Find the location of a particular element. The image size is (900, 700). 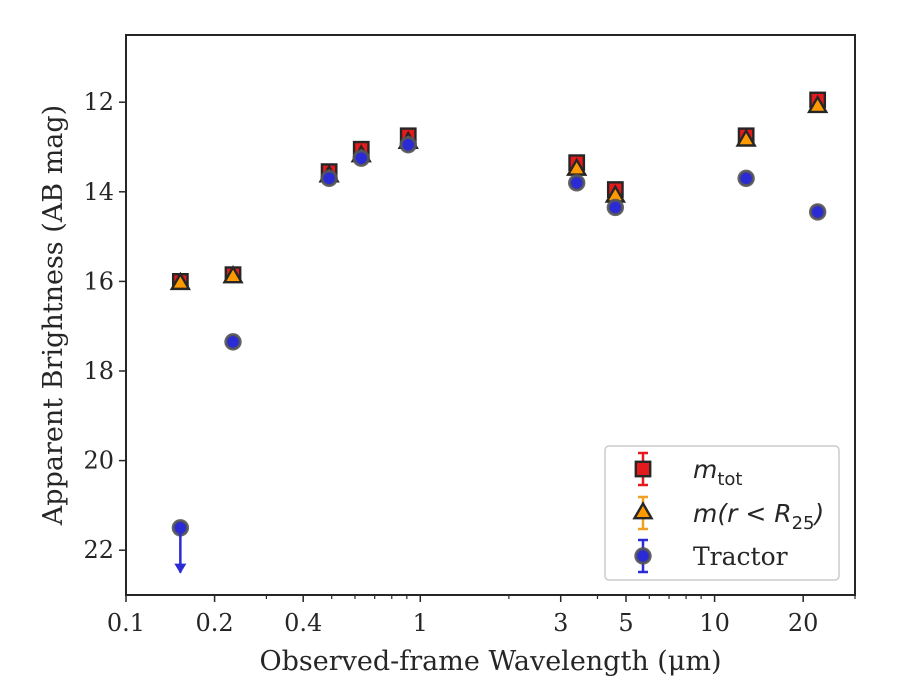

x-tick-label: 0.4 is located at coordinates (303, 623).